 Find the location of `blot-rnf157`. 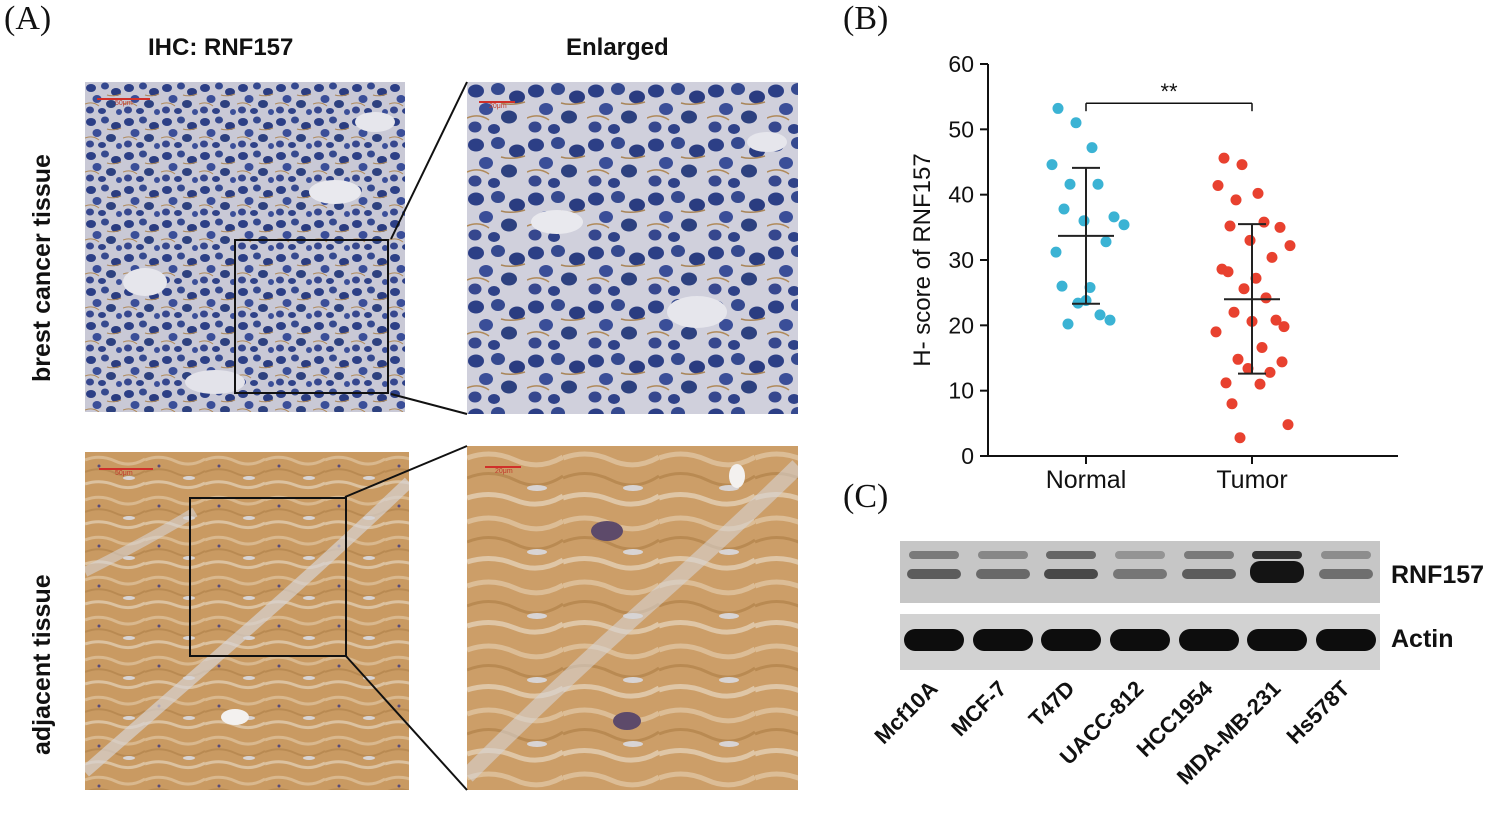

blot-rnf157 is located at coordinates (1140, 572).